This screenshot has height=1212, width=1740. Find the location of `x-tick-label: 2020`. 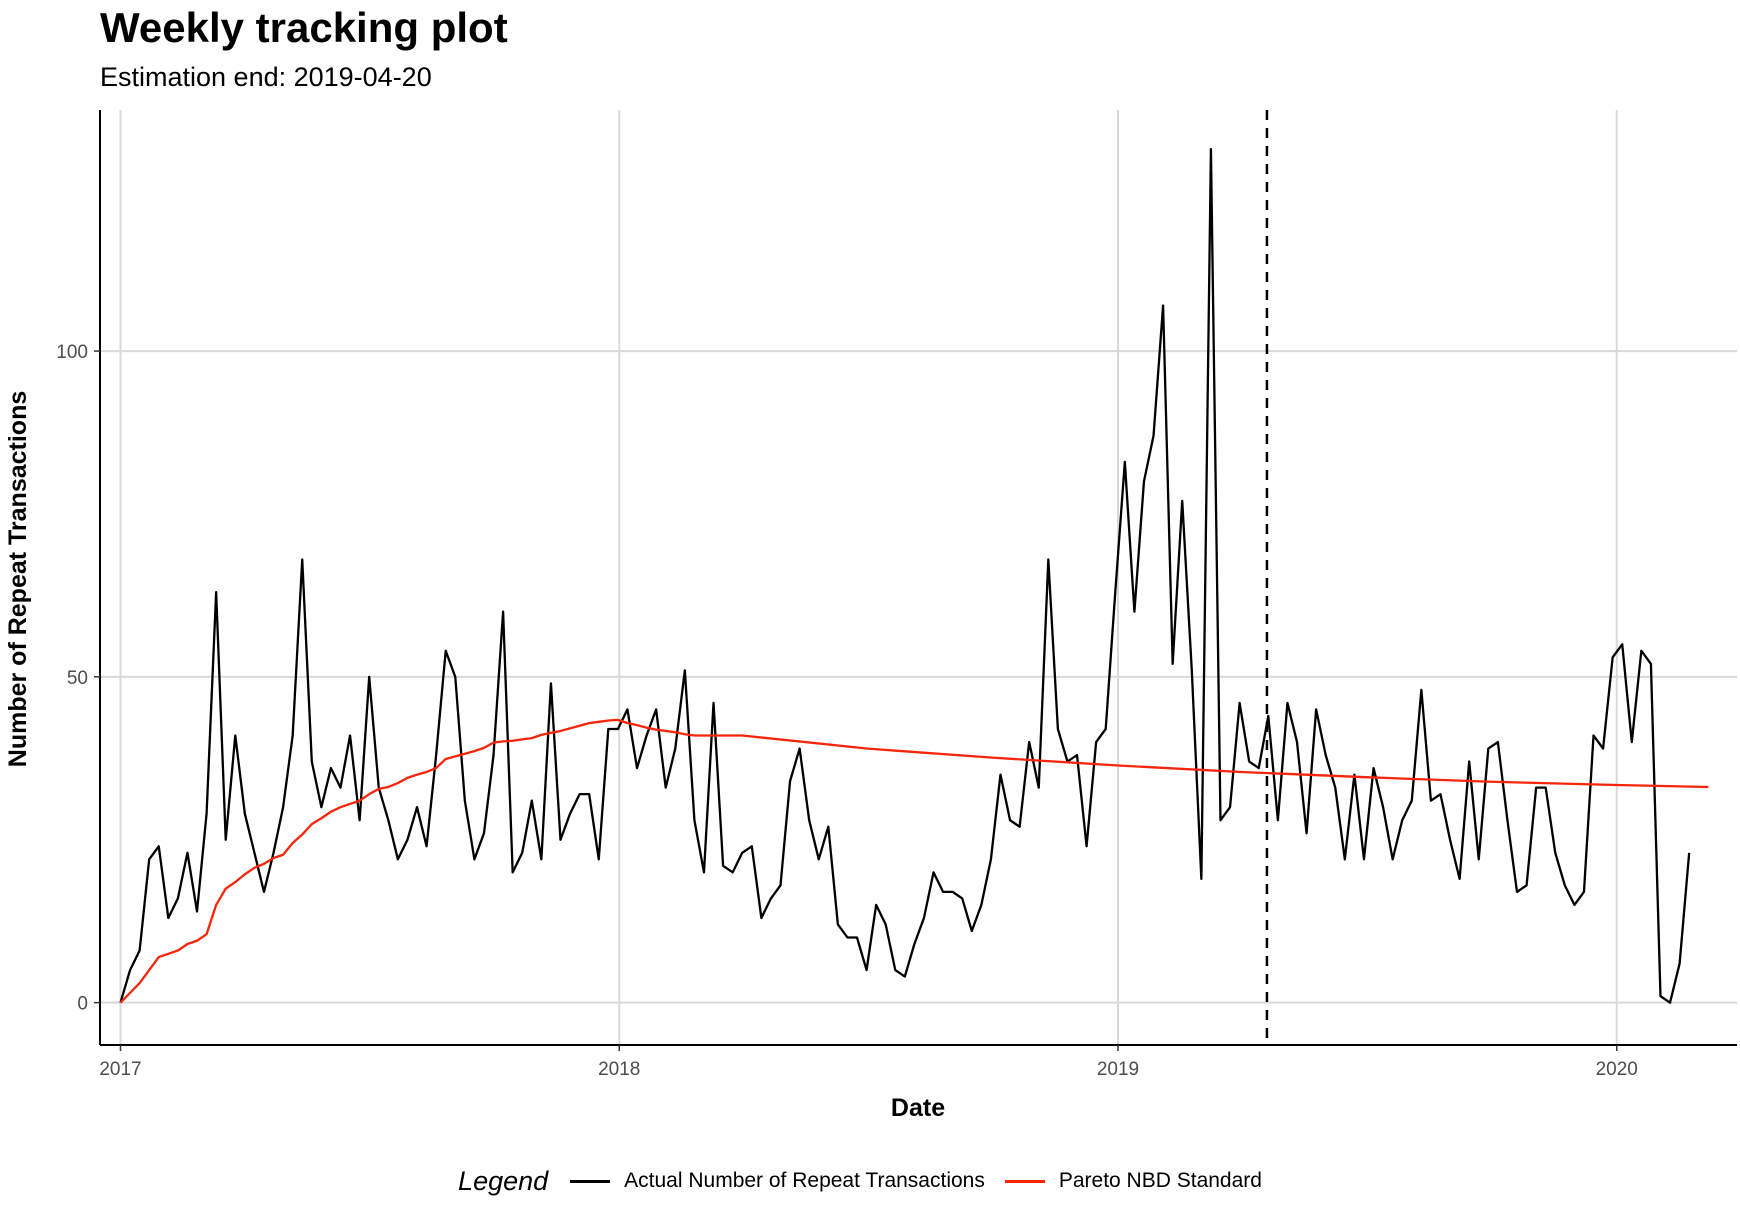

x-tick-label: 2020 is located at coordinates (1617, 1069).